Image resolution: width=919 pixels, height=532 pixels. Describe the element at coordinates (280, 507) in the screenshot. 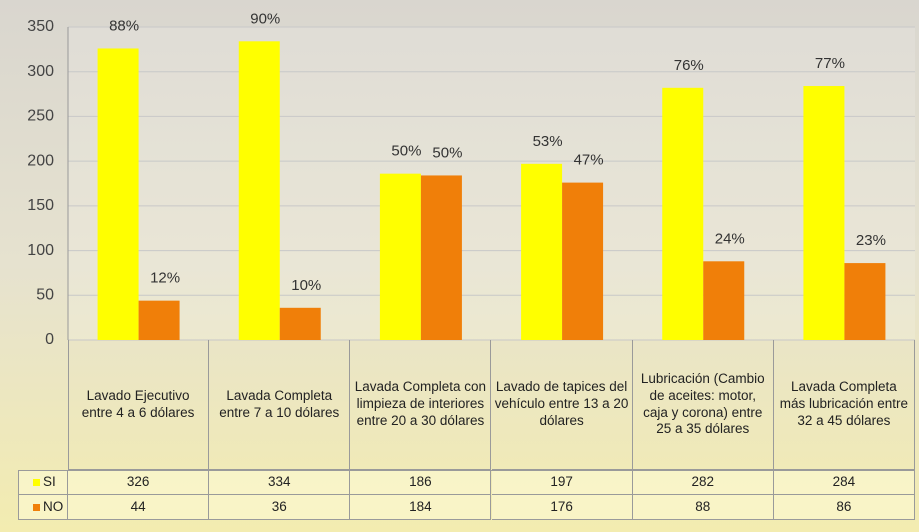

I see `table-value: 36` at that location.